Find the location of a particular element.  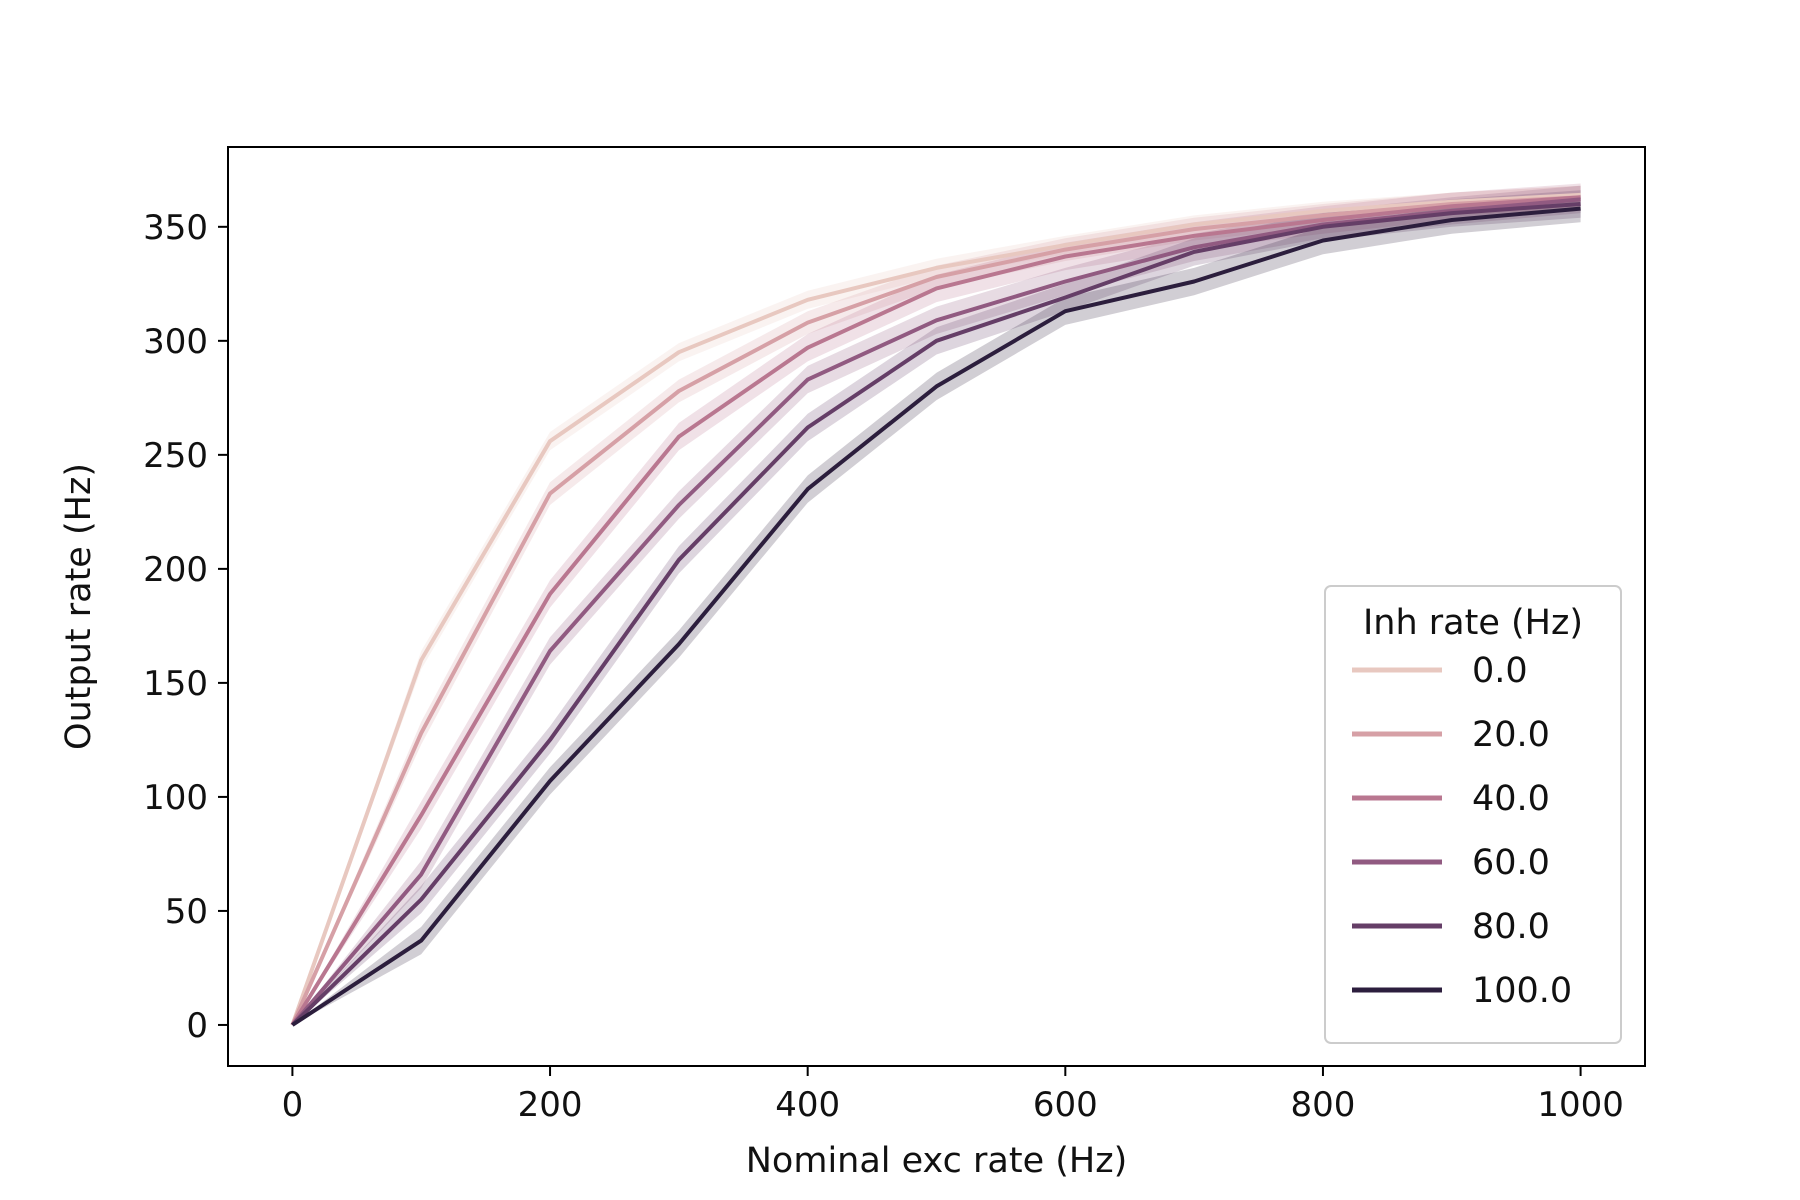

y-tick-label: 200 is located at coordinates (175, 570).